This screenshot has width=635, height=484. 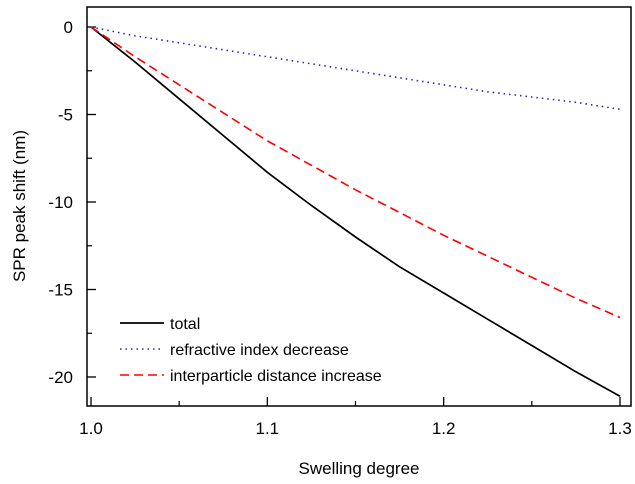 What do you see at coordinates (19, 206) in the screenshot?
I see `y-axis-title: SPR peak shift (nm)` at bounding box center [19, 206].